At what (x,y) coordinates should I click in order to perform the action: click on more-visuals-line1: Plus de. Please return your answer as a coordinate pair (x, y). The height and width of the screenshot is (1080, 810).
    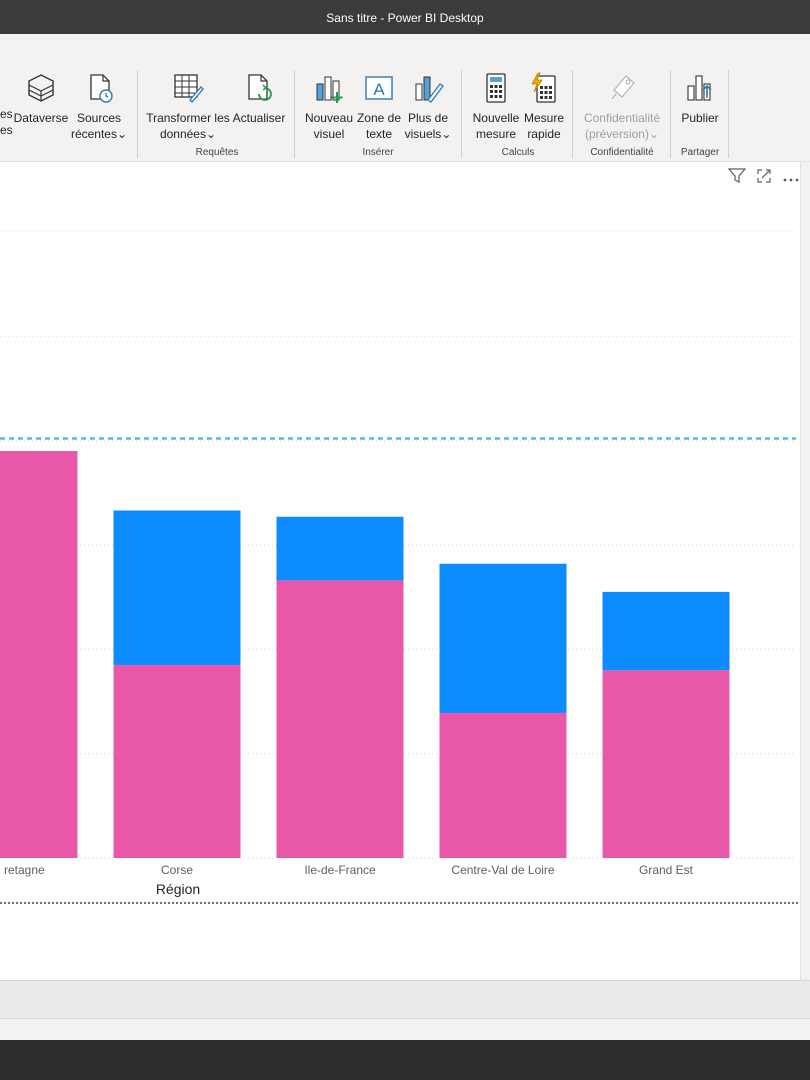
    Looking at the image, I should click on (428, 118).